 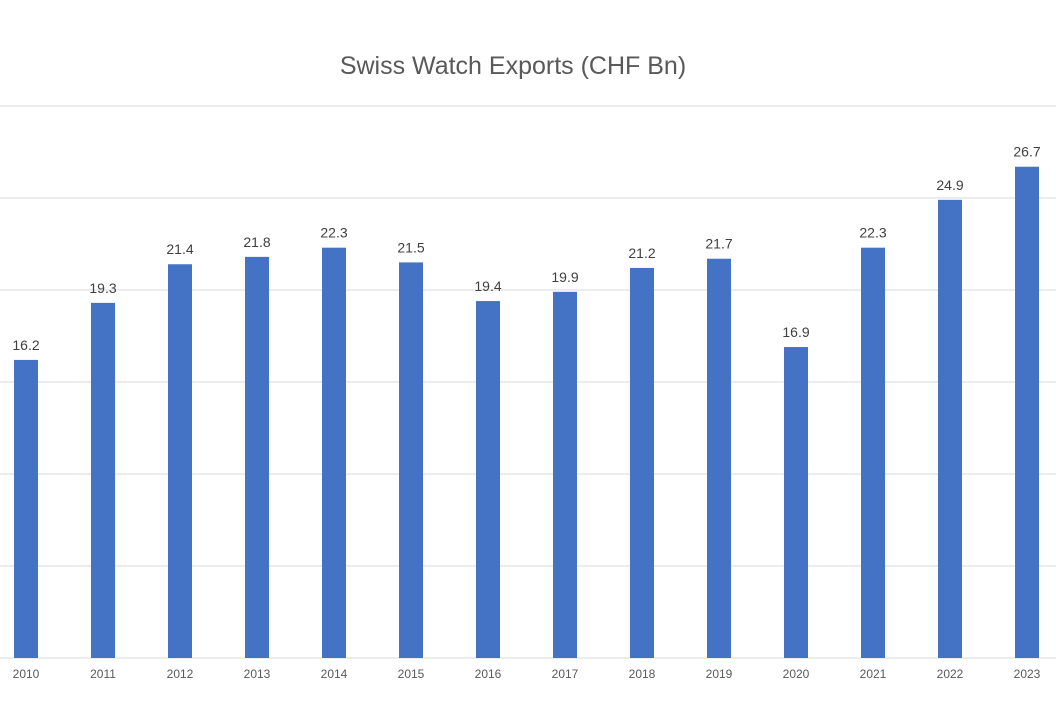 What do you see at coordinates (103, 480) in the screenshot?
I see `bar-2011` at bounding box center [103, 480].